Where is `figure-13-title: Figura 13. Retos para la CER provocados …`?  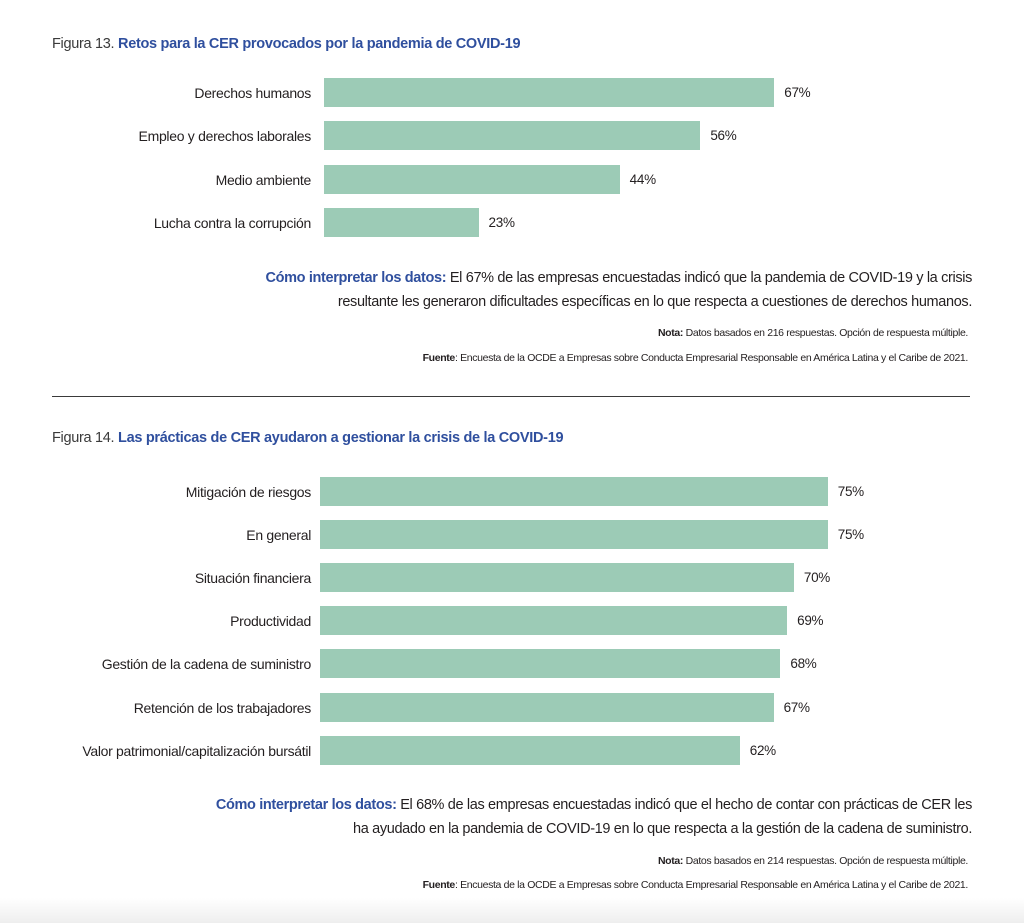 figure-13-title: Figura 13. Retos para la CER provocados … is located at coordinates (286, 44).